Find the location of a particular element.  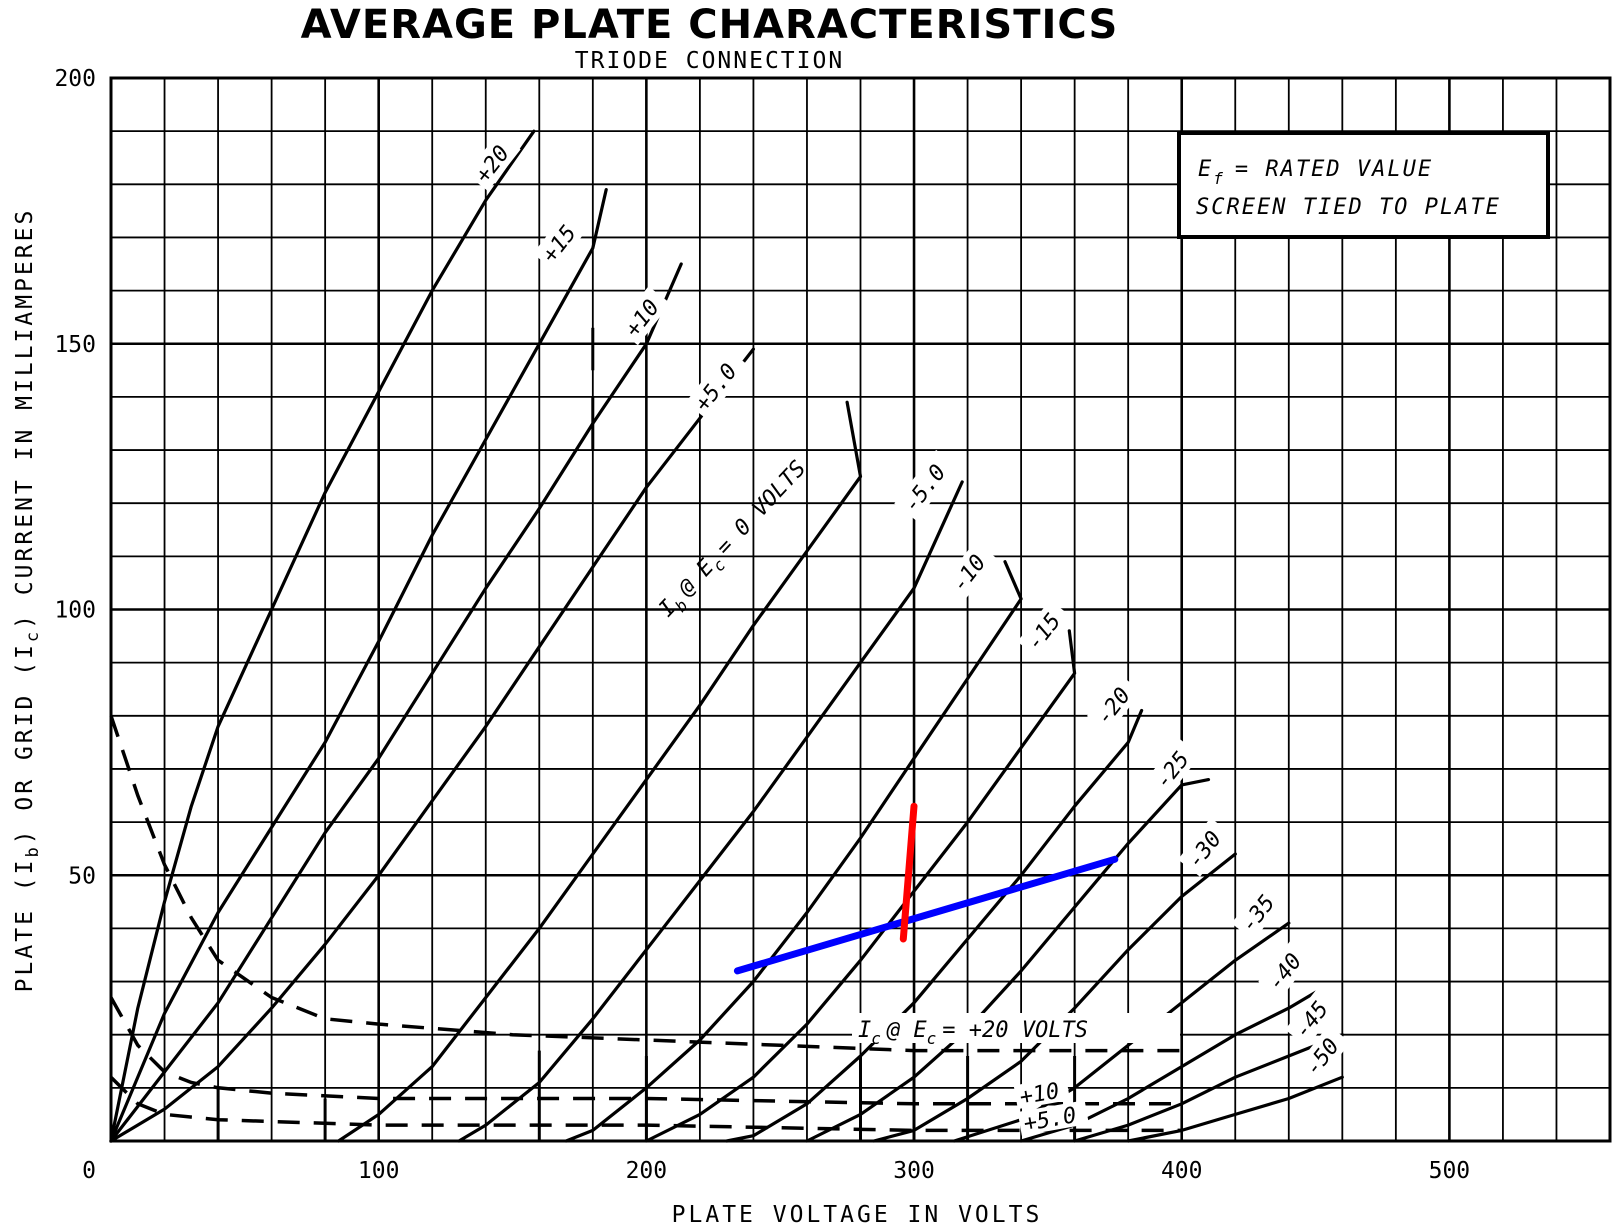

x-tick-label: 100 is located at coordinates (379, 1171).